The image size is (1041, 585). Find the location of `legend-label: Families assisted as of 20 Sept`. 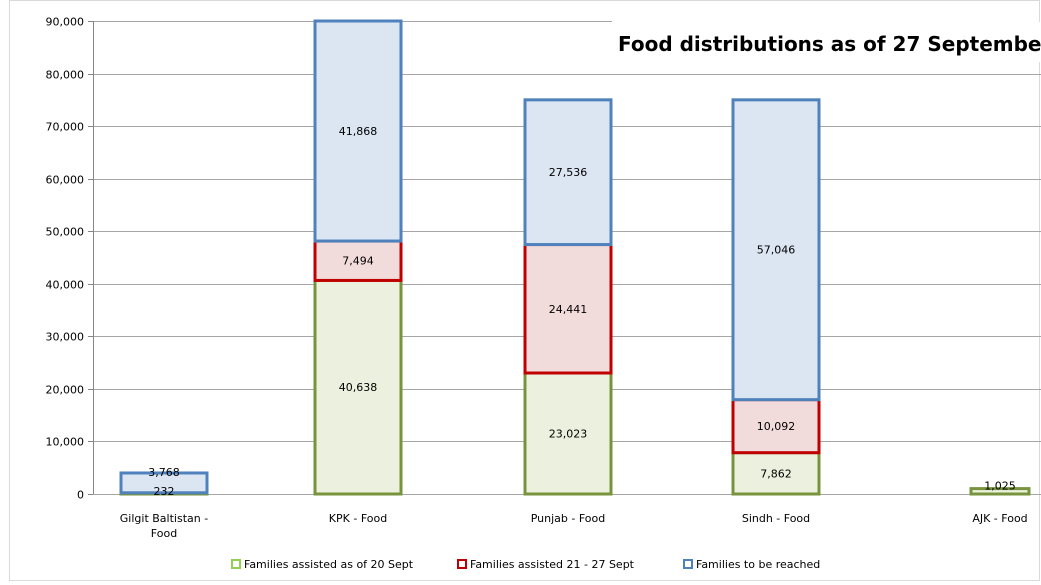

legend-label: Families assisted as of 20 Sept is located at coordinates (329, 564).